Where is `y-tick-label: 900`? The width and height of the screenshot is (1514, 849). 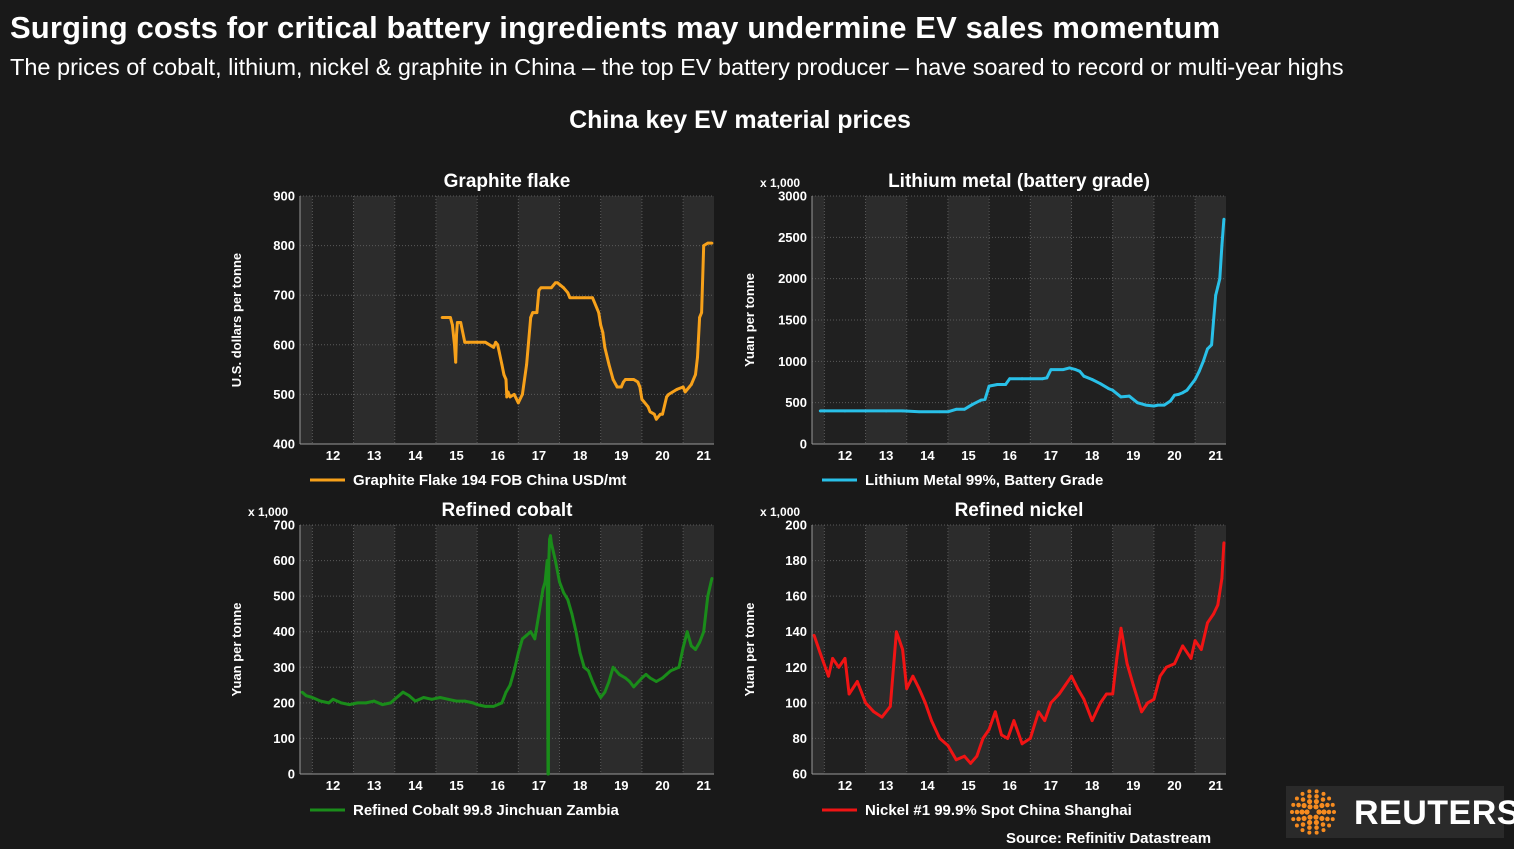 y-tick-label: 900 is located at coordinates (284, 196).